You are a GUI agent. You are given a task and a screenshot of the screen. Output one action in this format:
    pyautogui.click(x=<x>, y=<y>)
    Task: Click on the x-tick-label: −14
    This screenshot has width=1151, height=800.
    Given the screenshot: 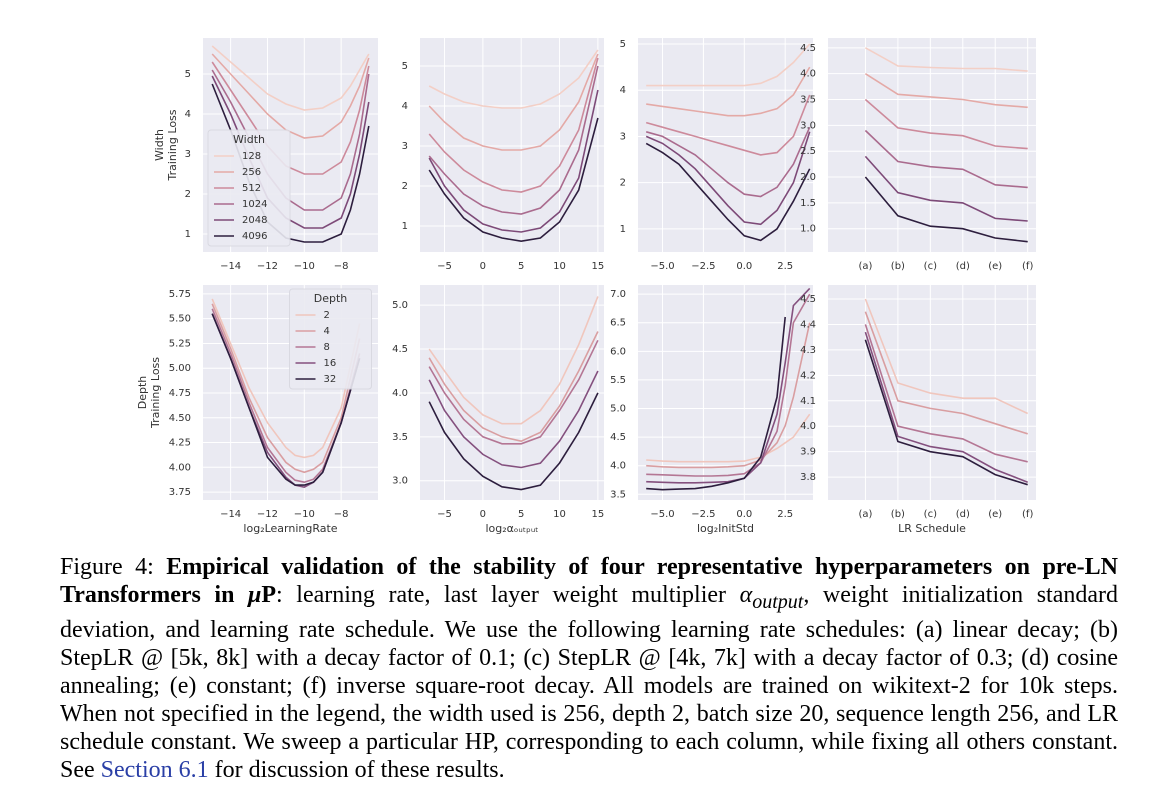 What is the action you would take?
    pyautogui.click(x=230, y=266)
    